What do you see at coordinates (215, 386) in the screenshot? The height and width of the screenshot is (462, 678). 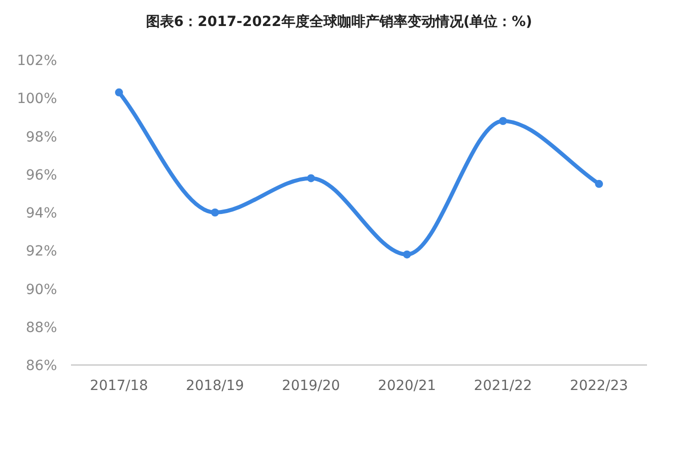 I see `x-tick-label: 2018/19` at bounding box center [215, 386].